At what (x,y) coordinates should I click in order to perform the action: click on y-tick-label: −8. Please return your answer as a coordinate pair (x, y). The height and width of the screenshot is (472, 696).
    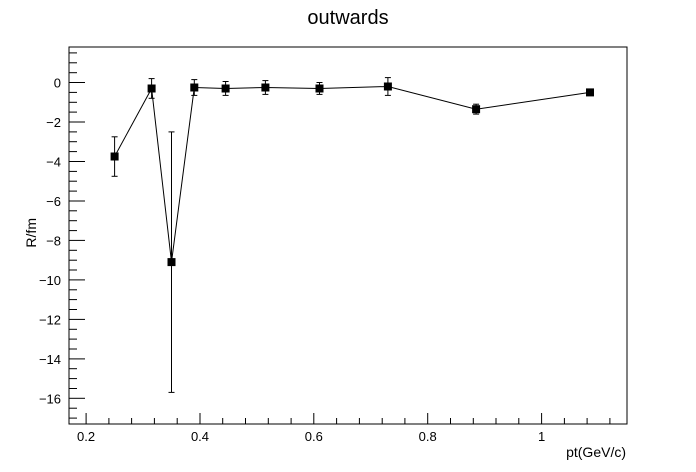
    Looking at the image, I should click on (53, 240).